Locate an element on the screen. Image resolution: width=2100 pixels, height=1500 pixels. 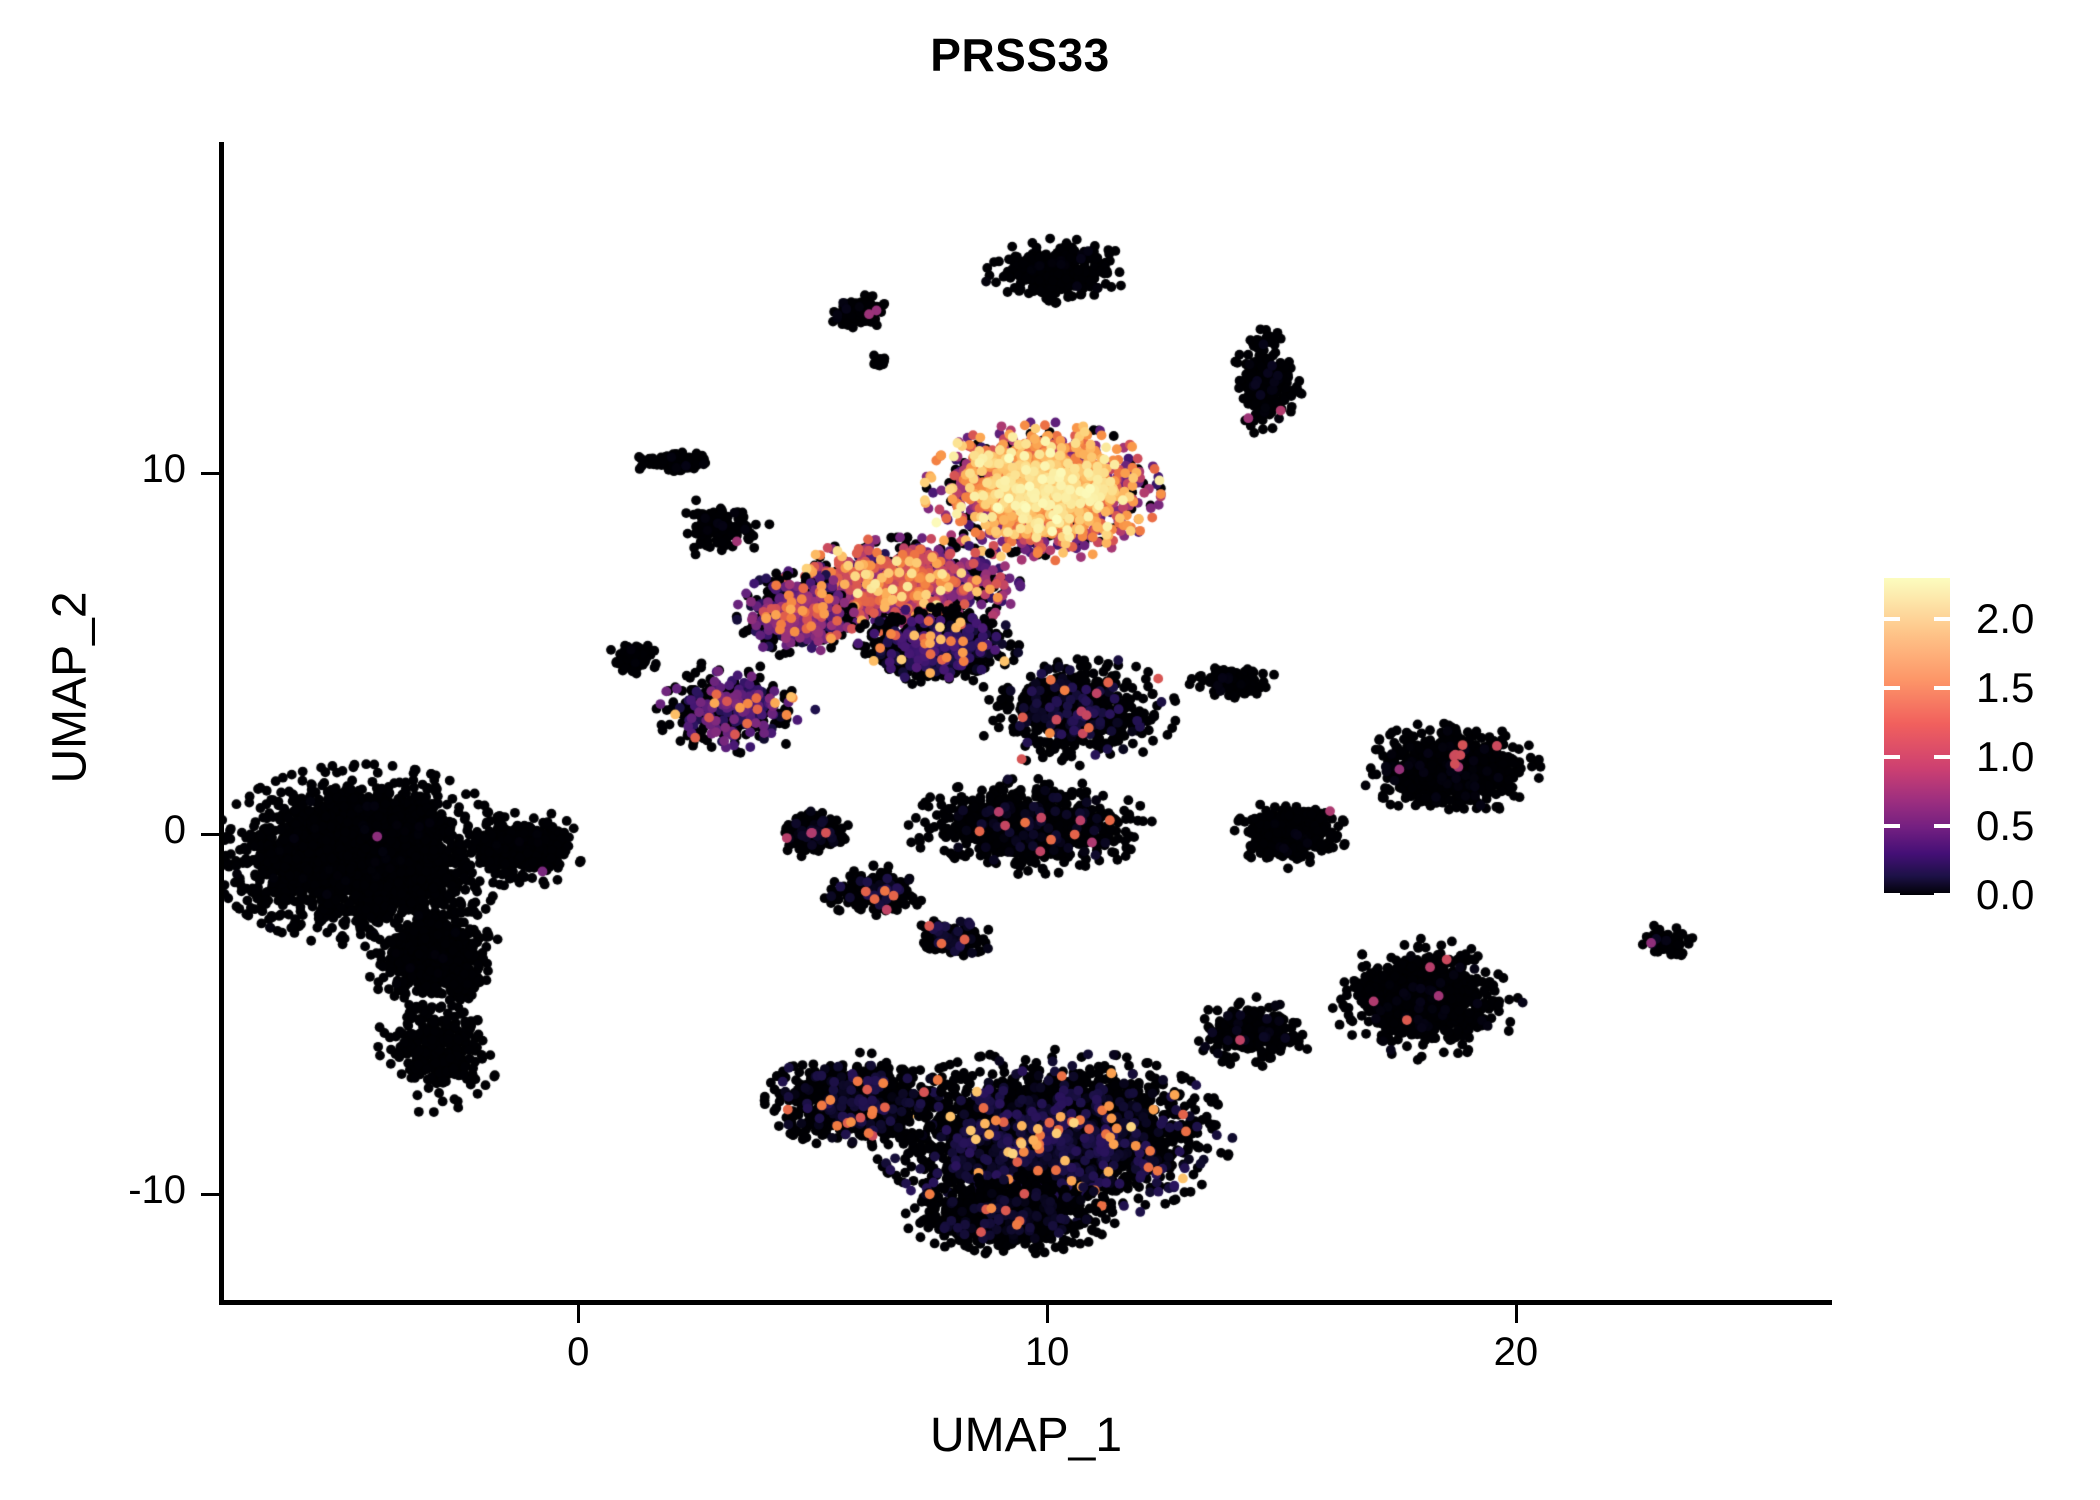
x-tick-label: 0 is located at coordinates (578, 1352).